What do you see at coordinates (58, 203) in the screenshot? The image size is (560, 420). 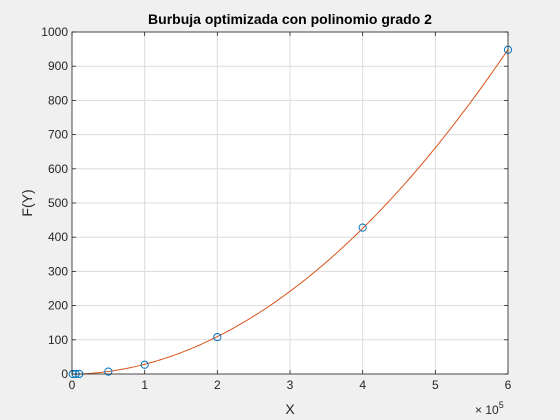 I see `y-tick-label: 500` at bounding box center [58, 203].